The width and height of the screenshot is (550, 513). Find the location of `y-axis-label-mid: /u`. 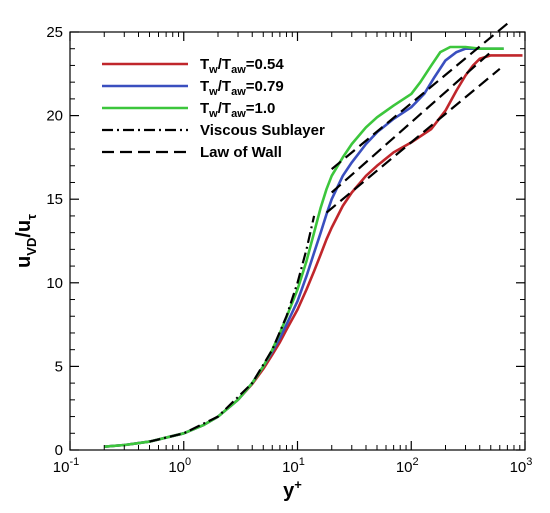

y-axis-label-mid: /u is located at coordinates (24, 229).